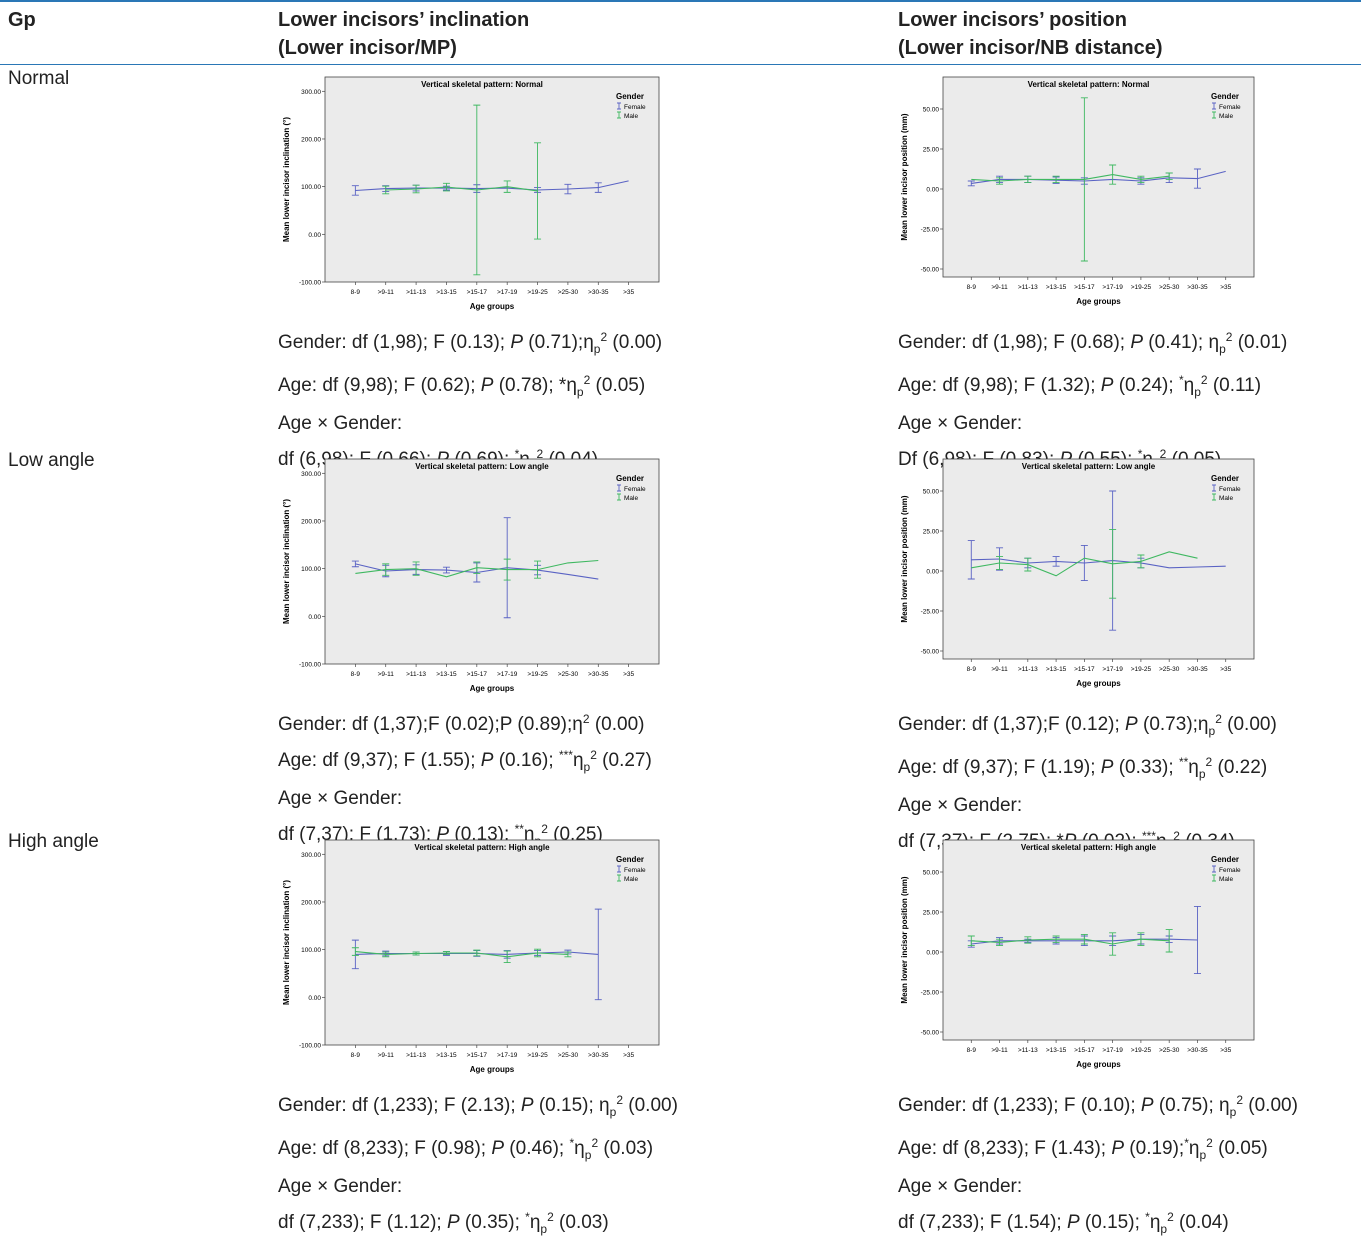 This screenshot has height=1245, width=1361. What do you see at coordinates (1070, 178) in the screenshot?
I see `series-line` at bounding box center [1070, 178].